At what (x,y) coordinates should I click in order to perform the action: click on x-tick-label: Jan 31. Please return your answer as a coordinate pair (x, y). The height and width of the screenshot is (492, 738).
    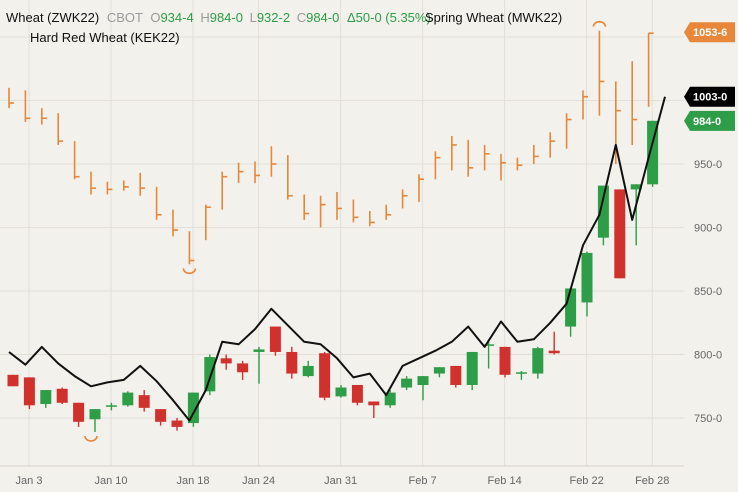
    Looking at the image, I should click on (340, 481).